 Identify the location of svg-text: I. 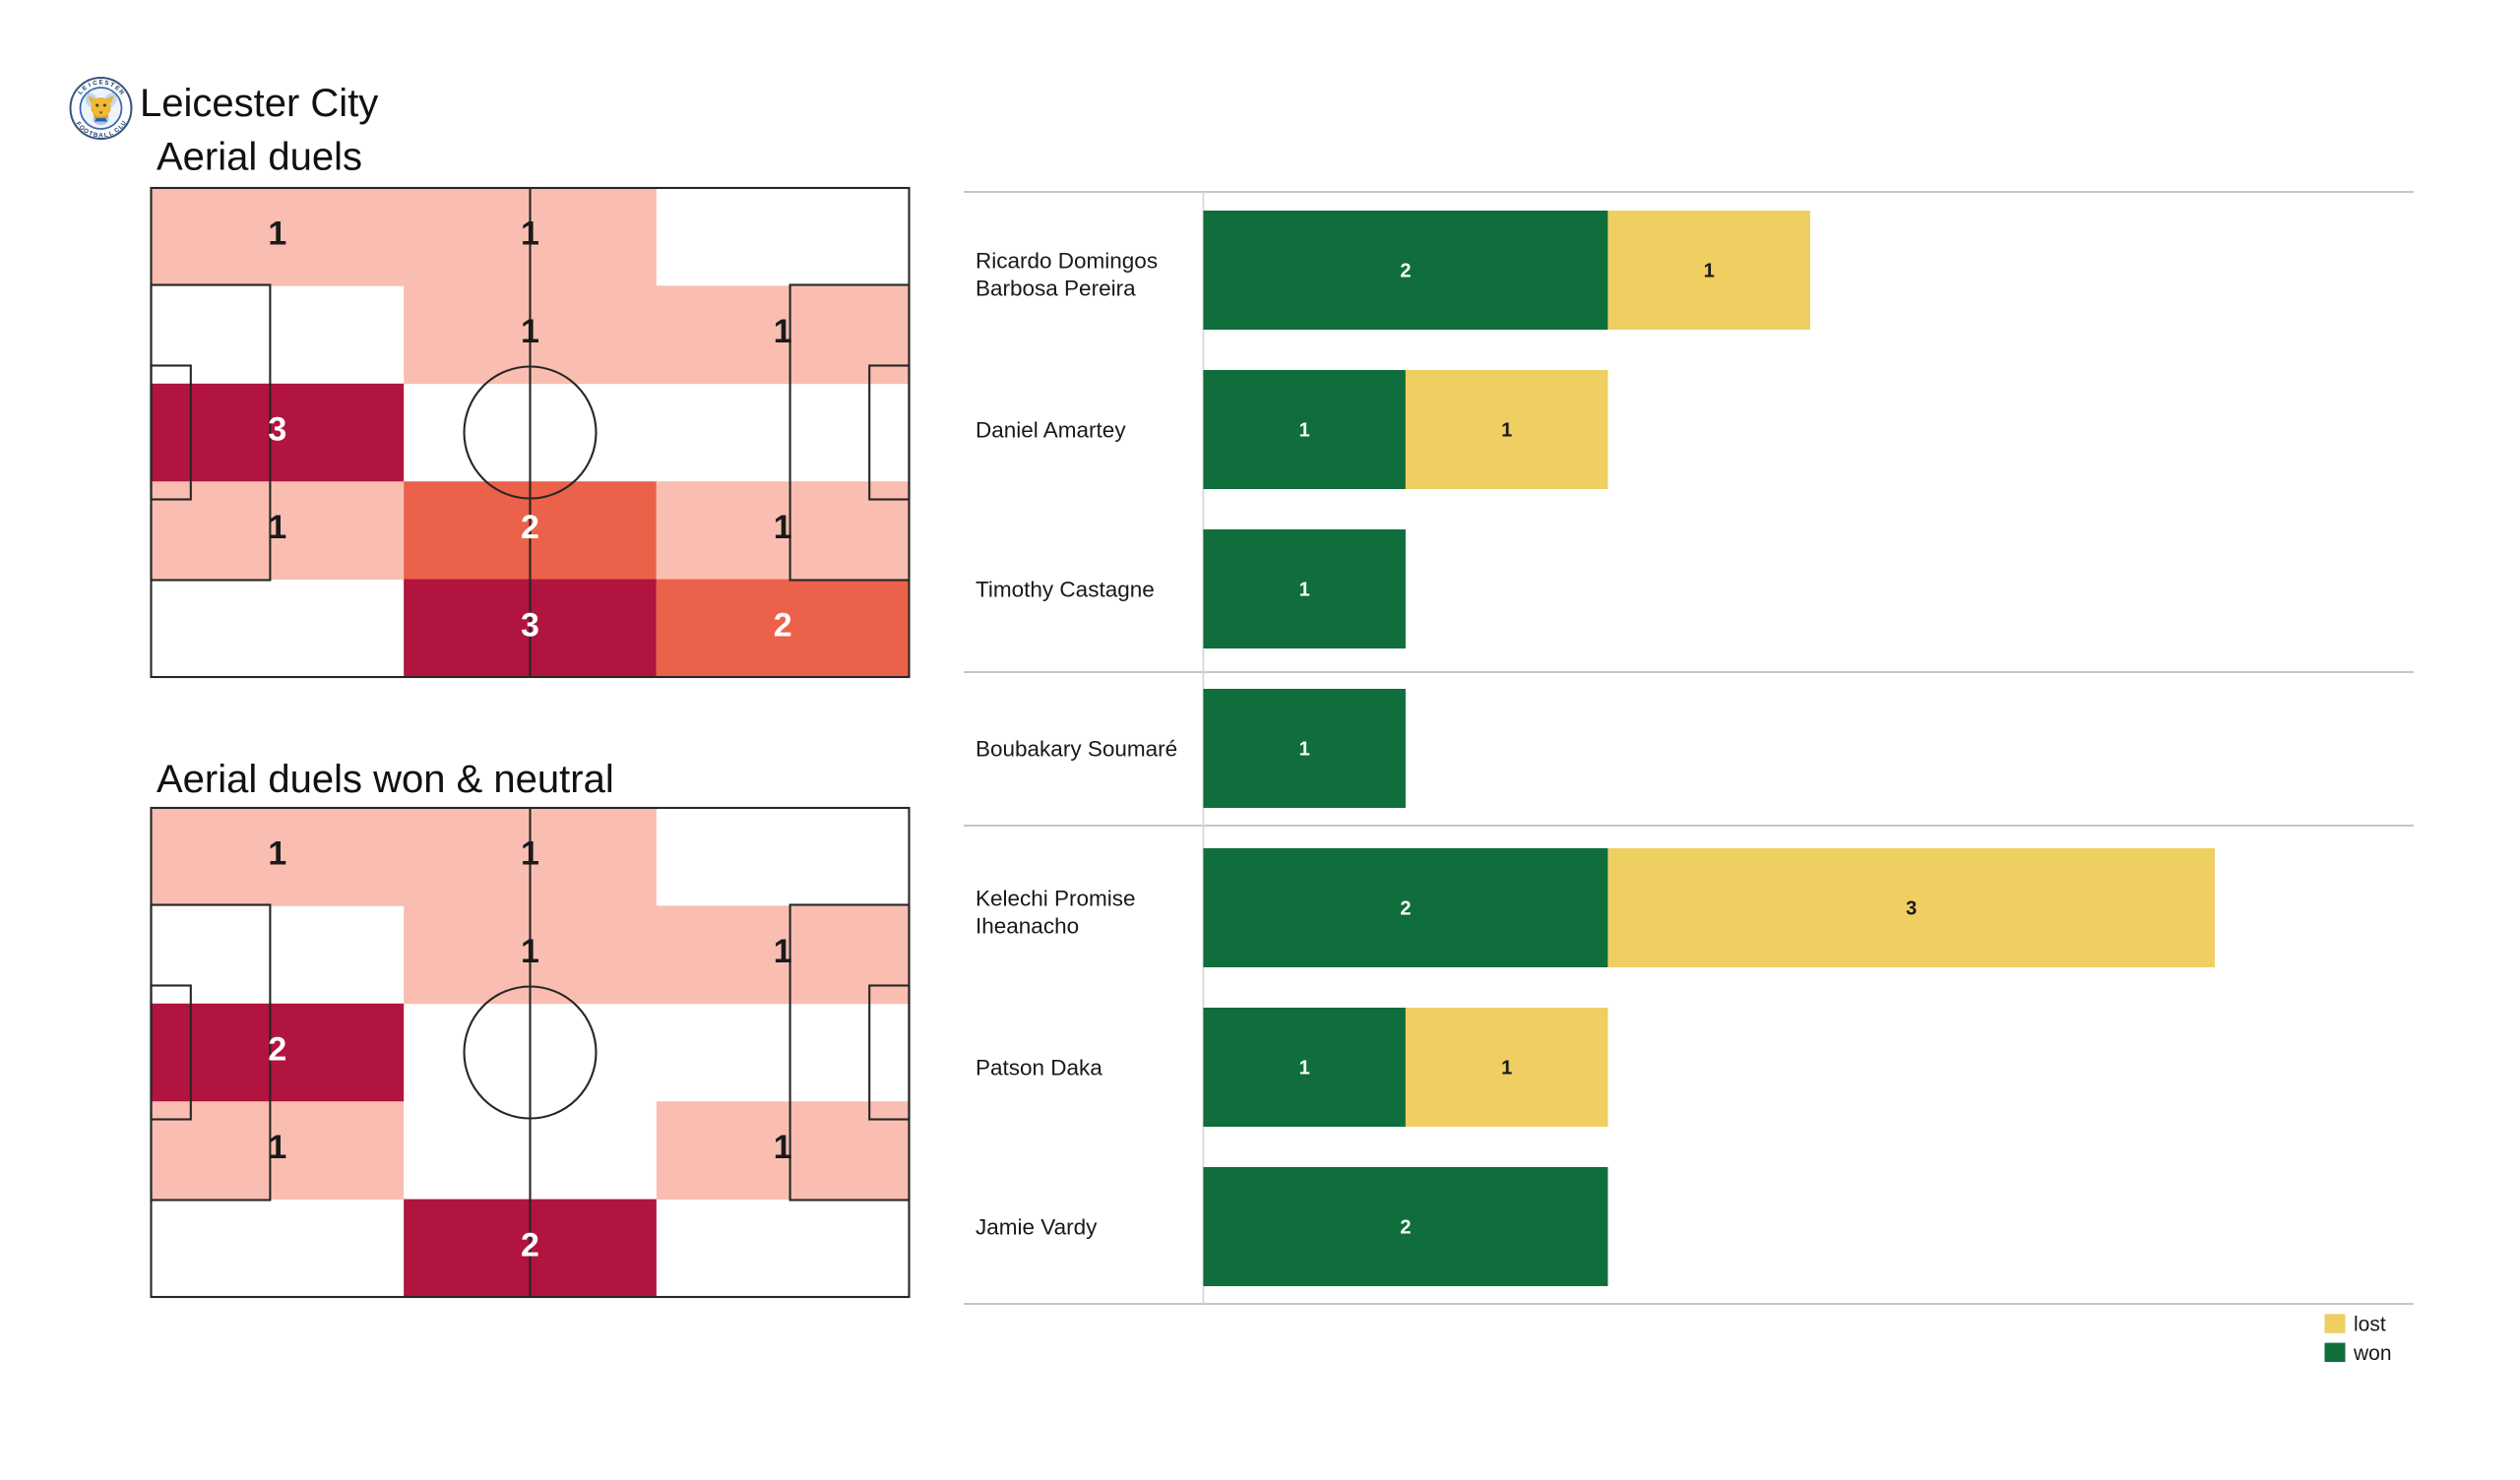
(90, 85).